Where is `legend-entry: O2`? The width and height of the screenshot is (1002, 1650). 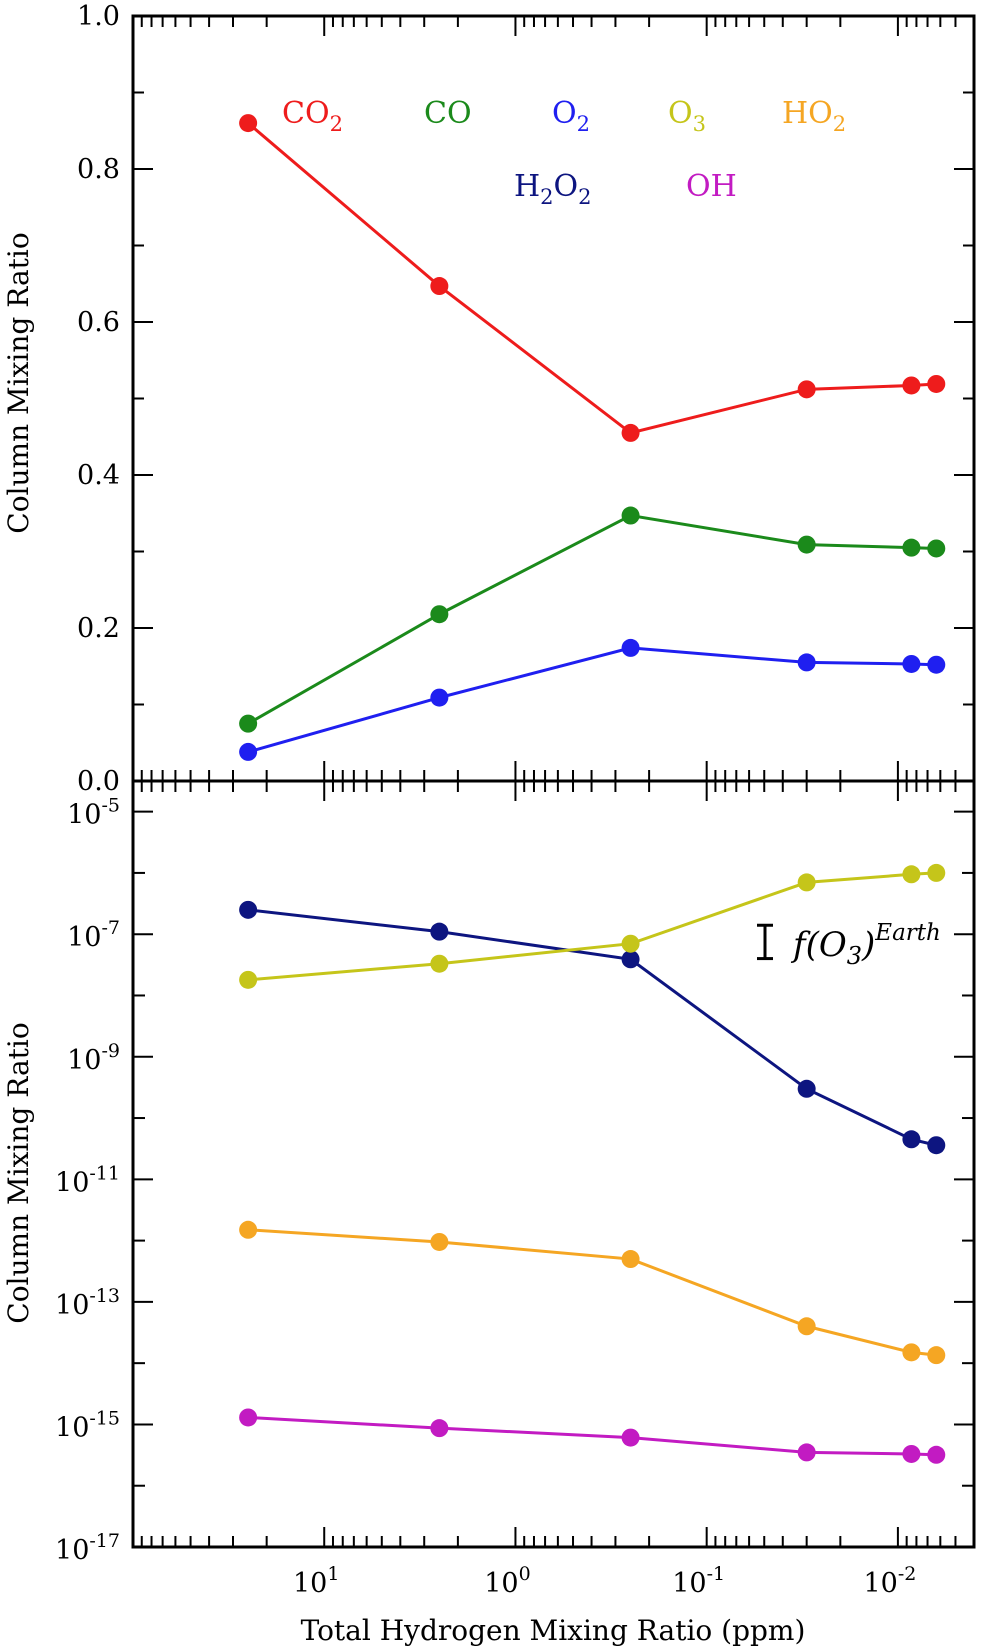
legend-entry: O2 is located at coordinates (571, 116).